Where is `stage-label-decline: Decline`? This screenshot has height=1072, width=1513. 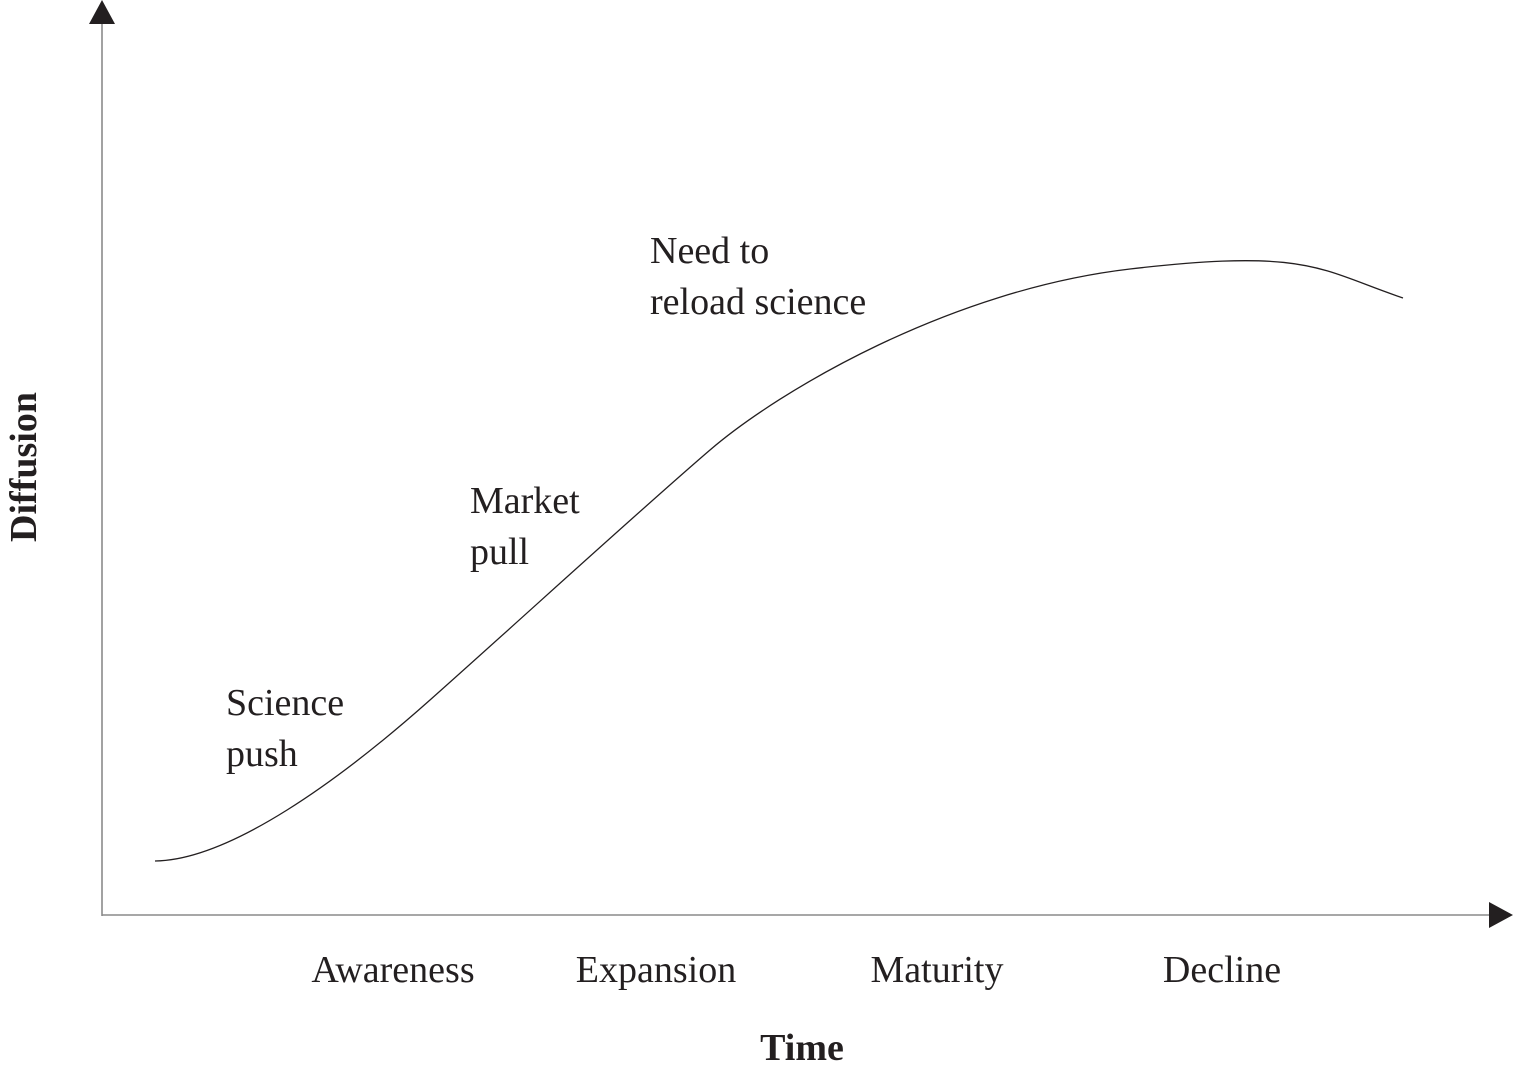 stage-label-decline: Decline is located at coordinates (1222, 970).